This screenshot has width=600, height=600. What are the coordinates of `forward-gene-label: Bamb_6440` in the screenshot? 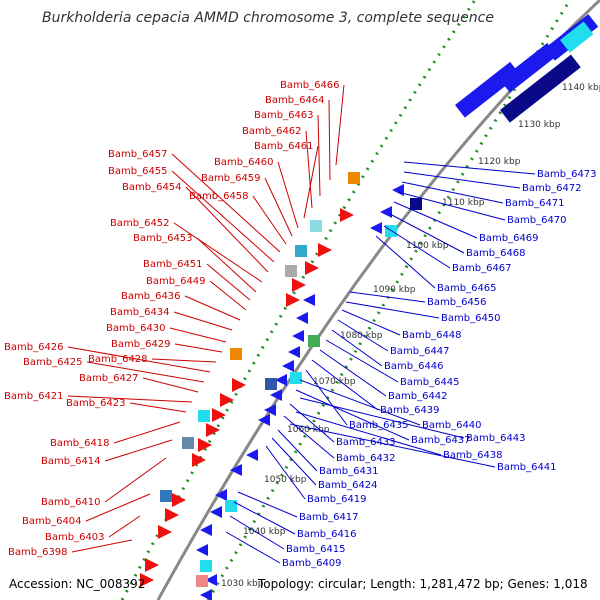 It's located at (452, 425).